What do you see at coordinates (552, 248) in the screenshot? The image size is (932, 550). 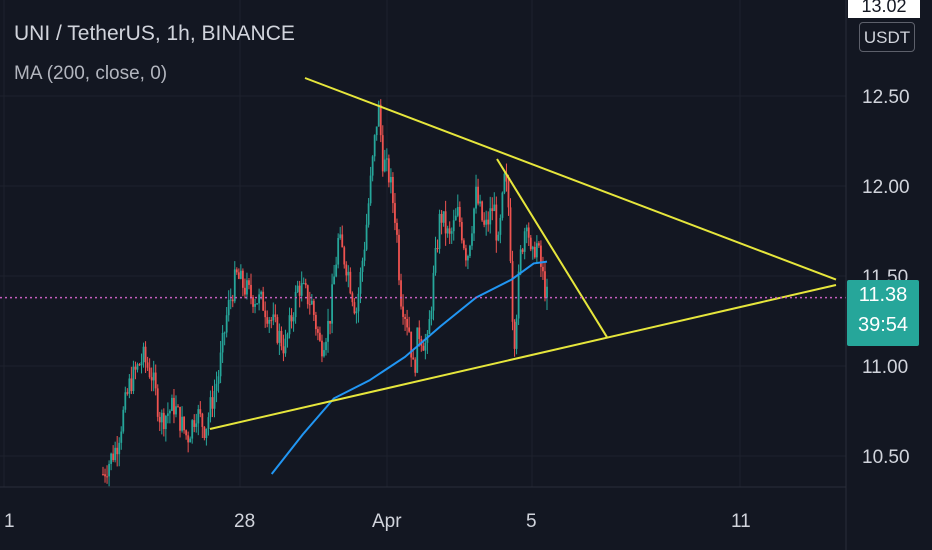 I see `trendline-steep` at bounding box center [552, 248].